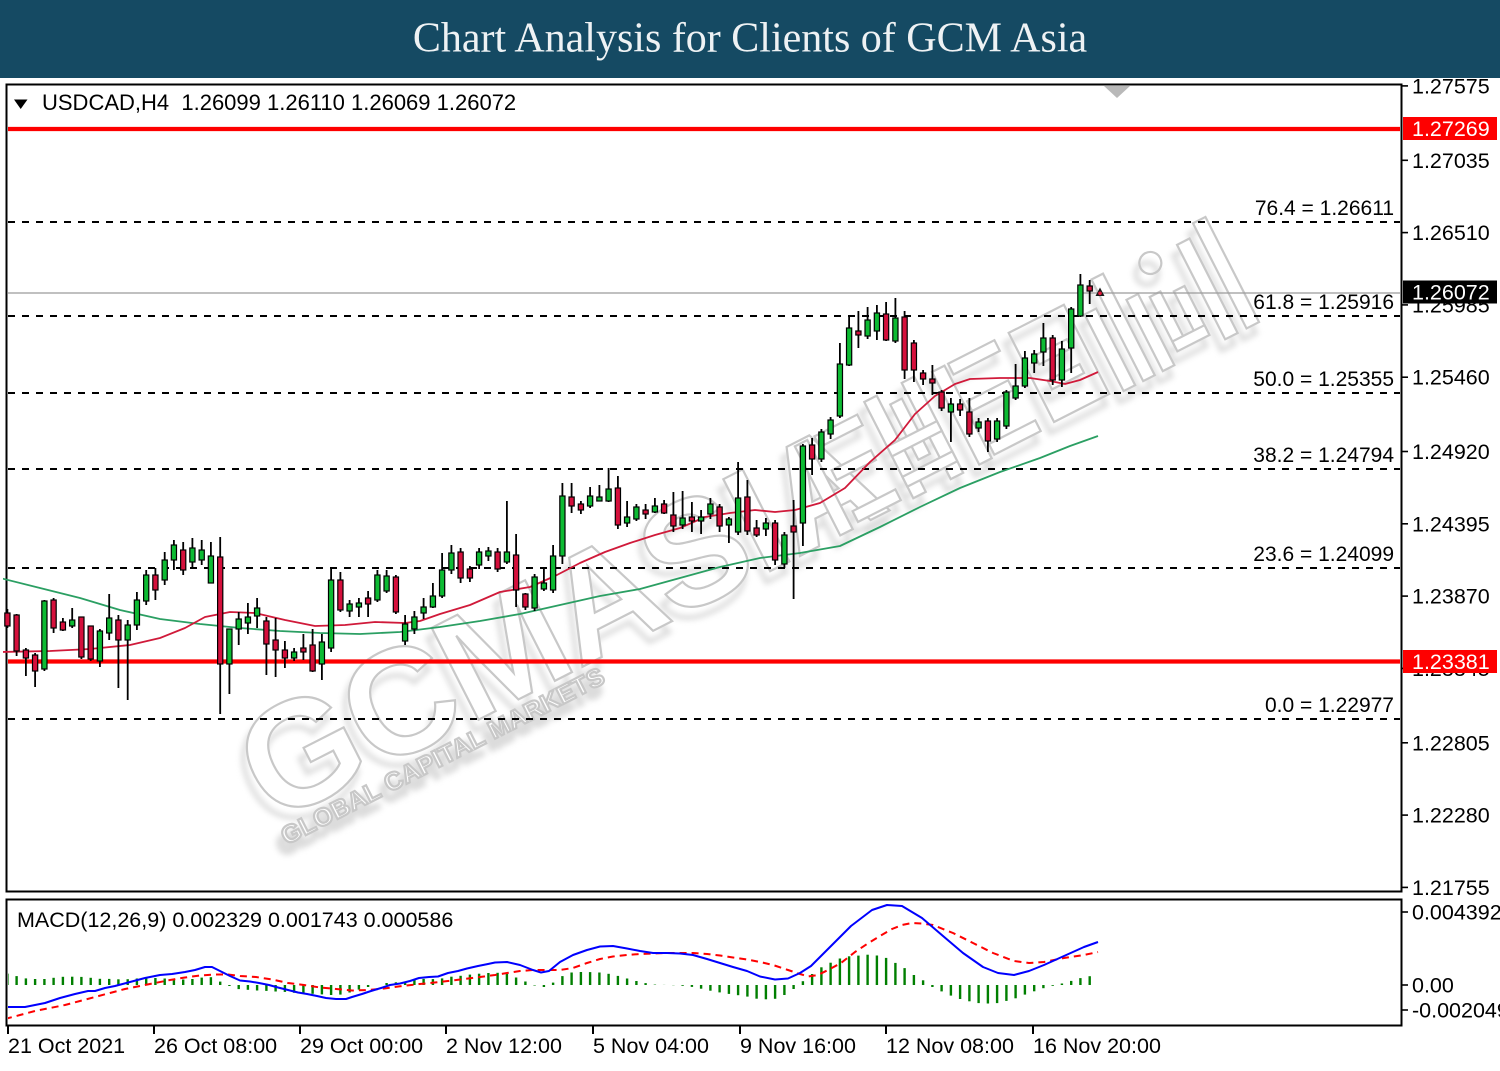 The height and width of the screenshot is (1071, 1500). What do you see at coordinates (1451, 524) in the screenshot?
I see `svg-text: 1.24395` at bounding box center [1451, 524].